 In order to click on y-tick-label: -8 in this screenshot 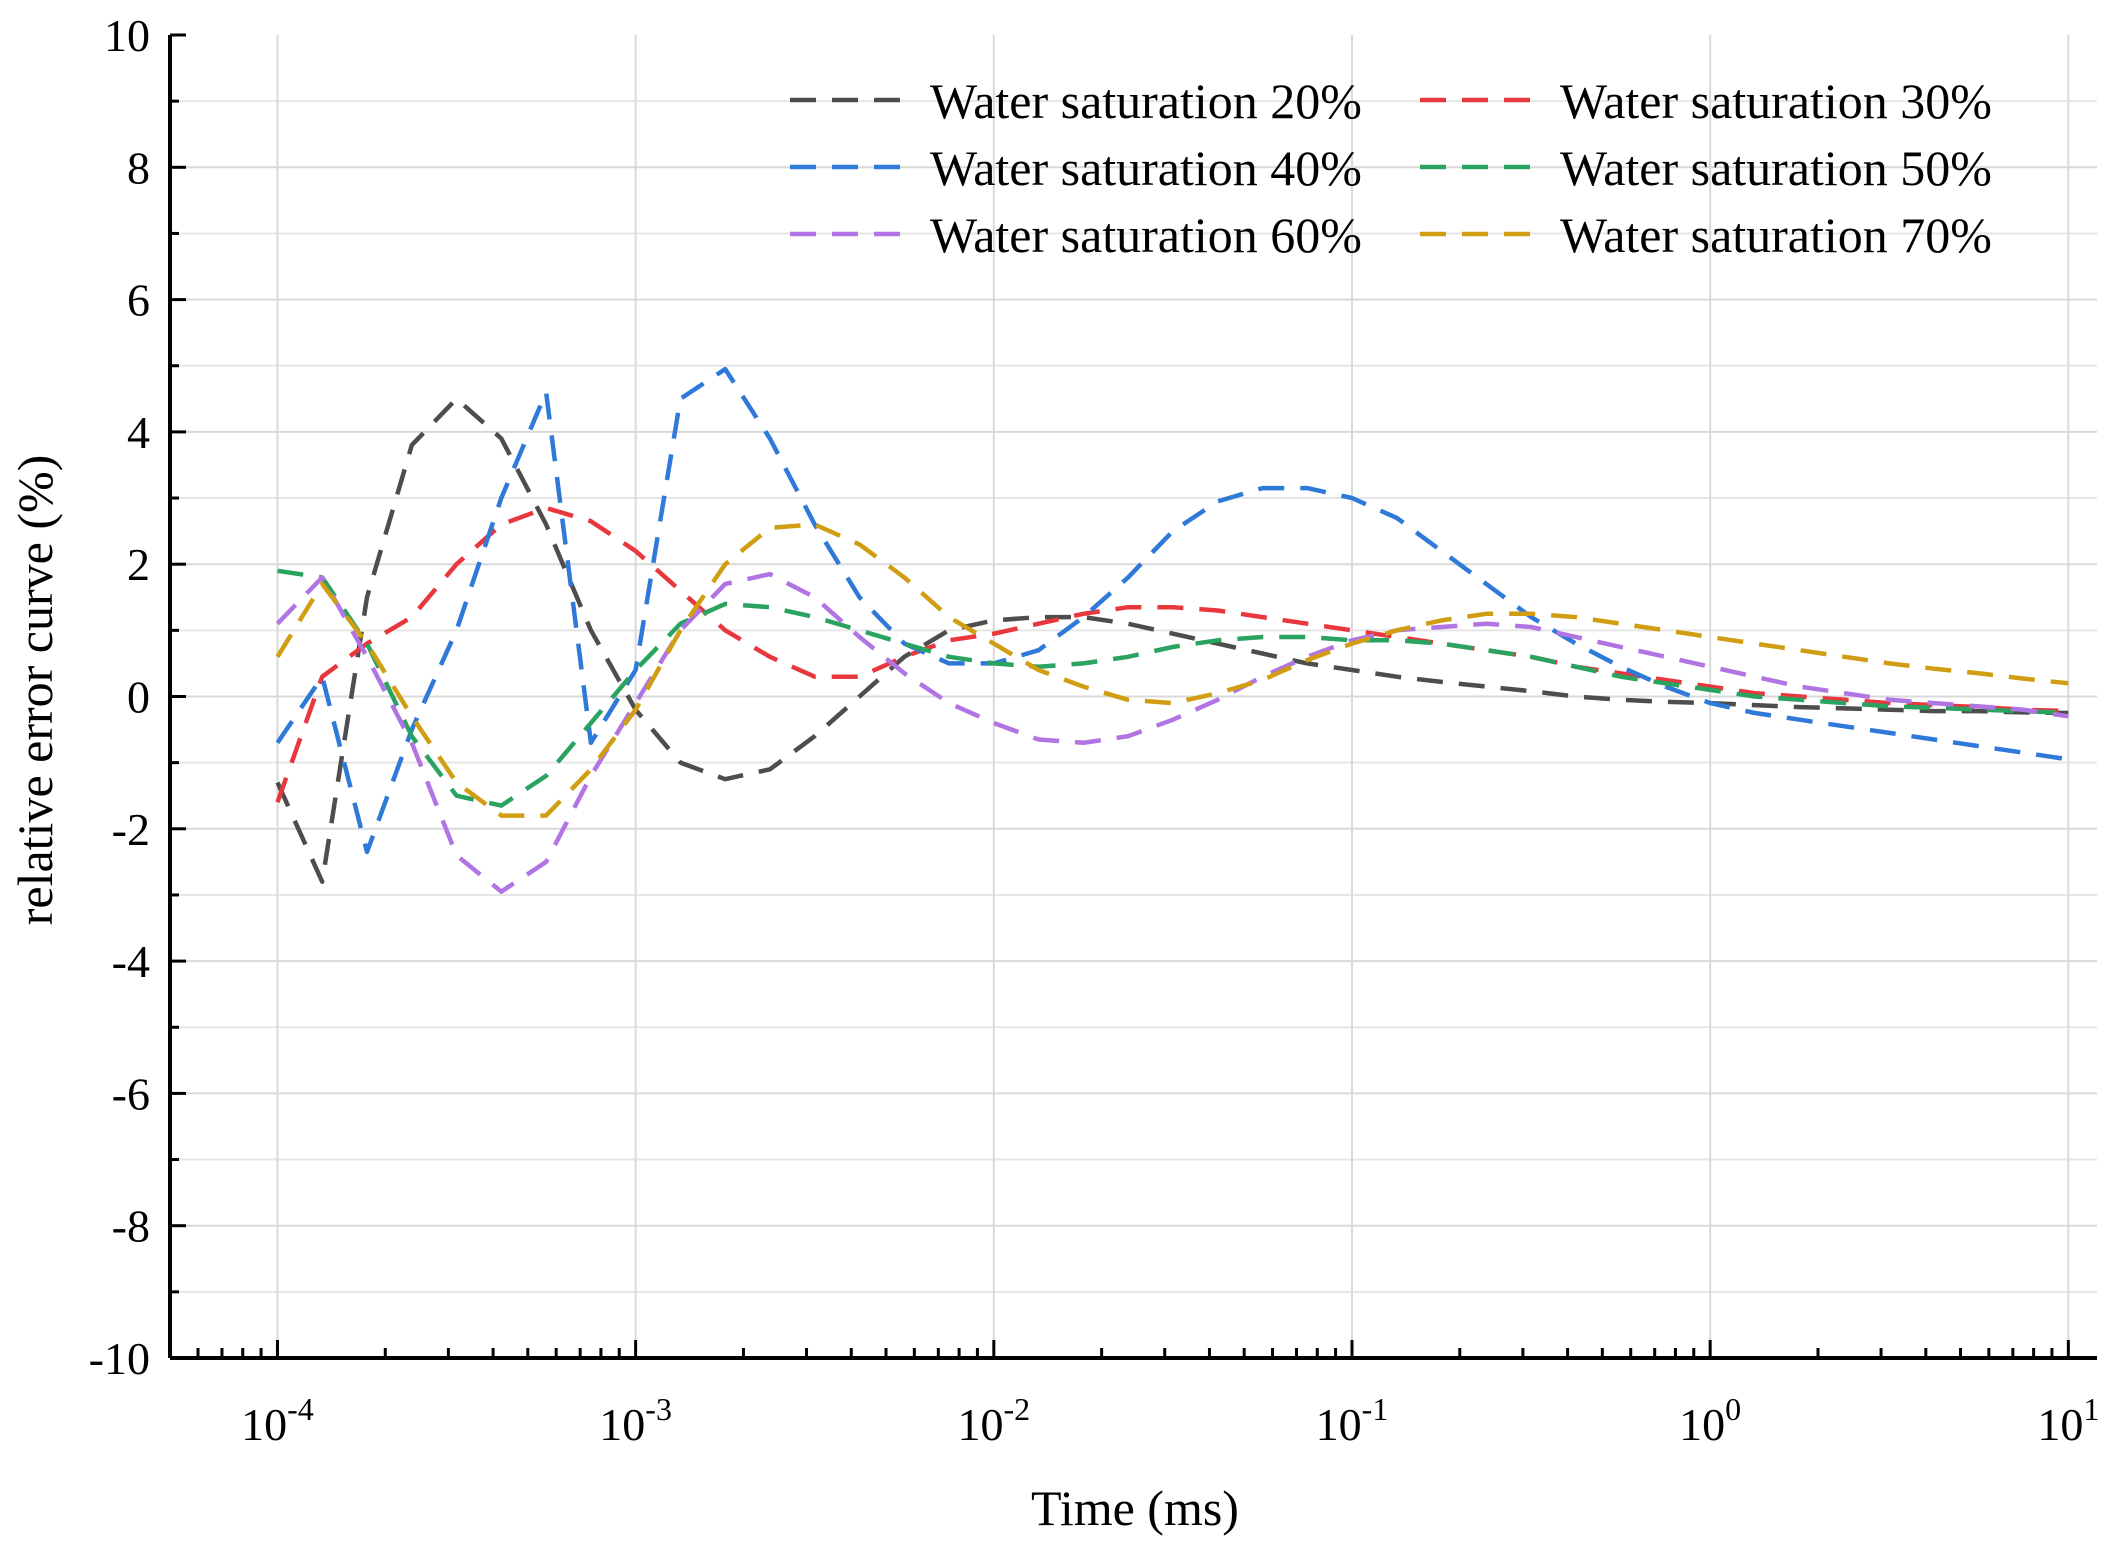, I will do `click(131, 1226)`.